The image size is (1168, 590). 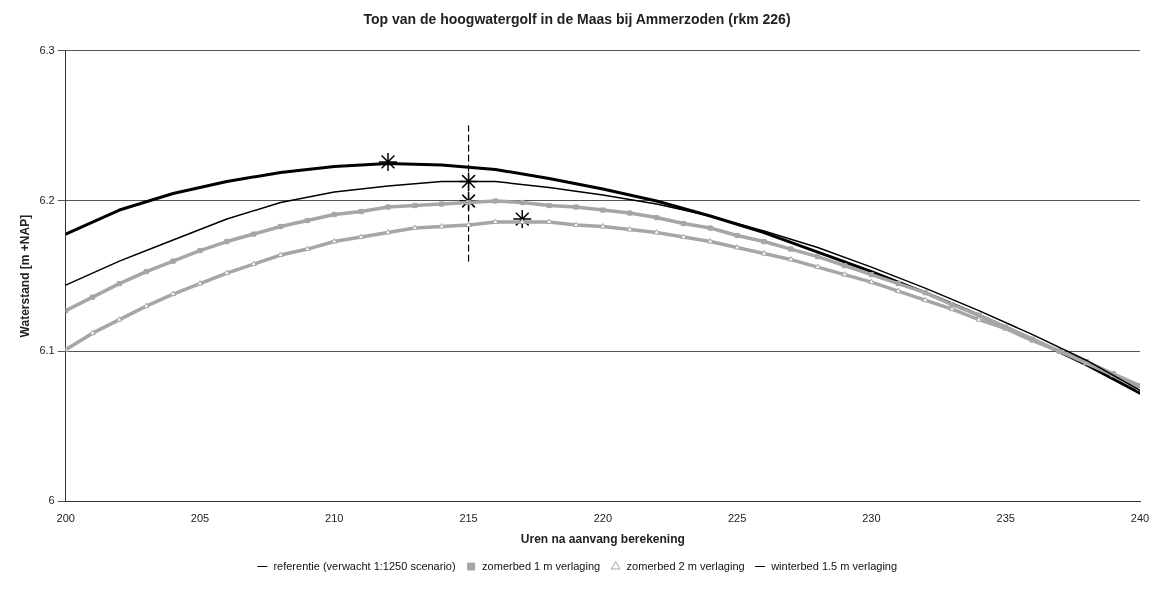 I want to click on x-tick-label: 205, so click(x=200, y=518).